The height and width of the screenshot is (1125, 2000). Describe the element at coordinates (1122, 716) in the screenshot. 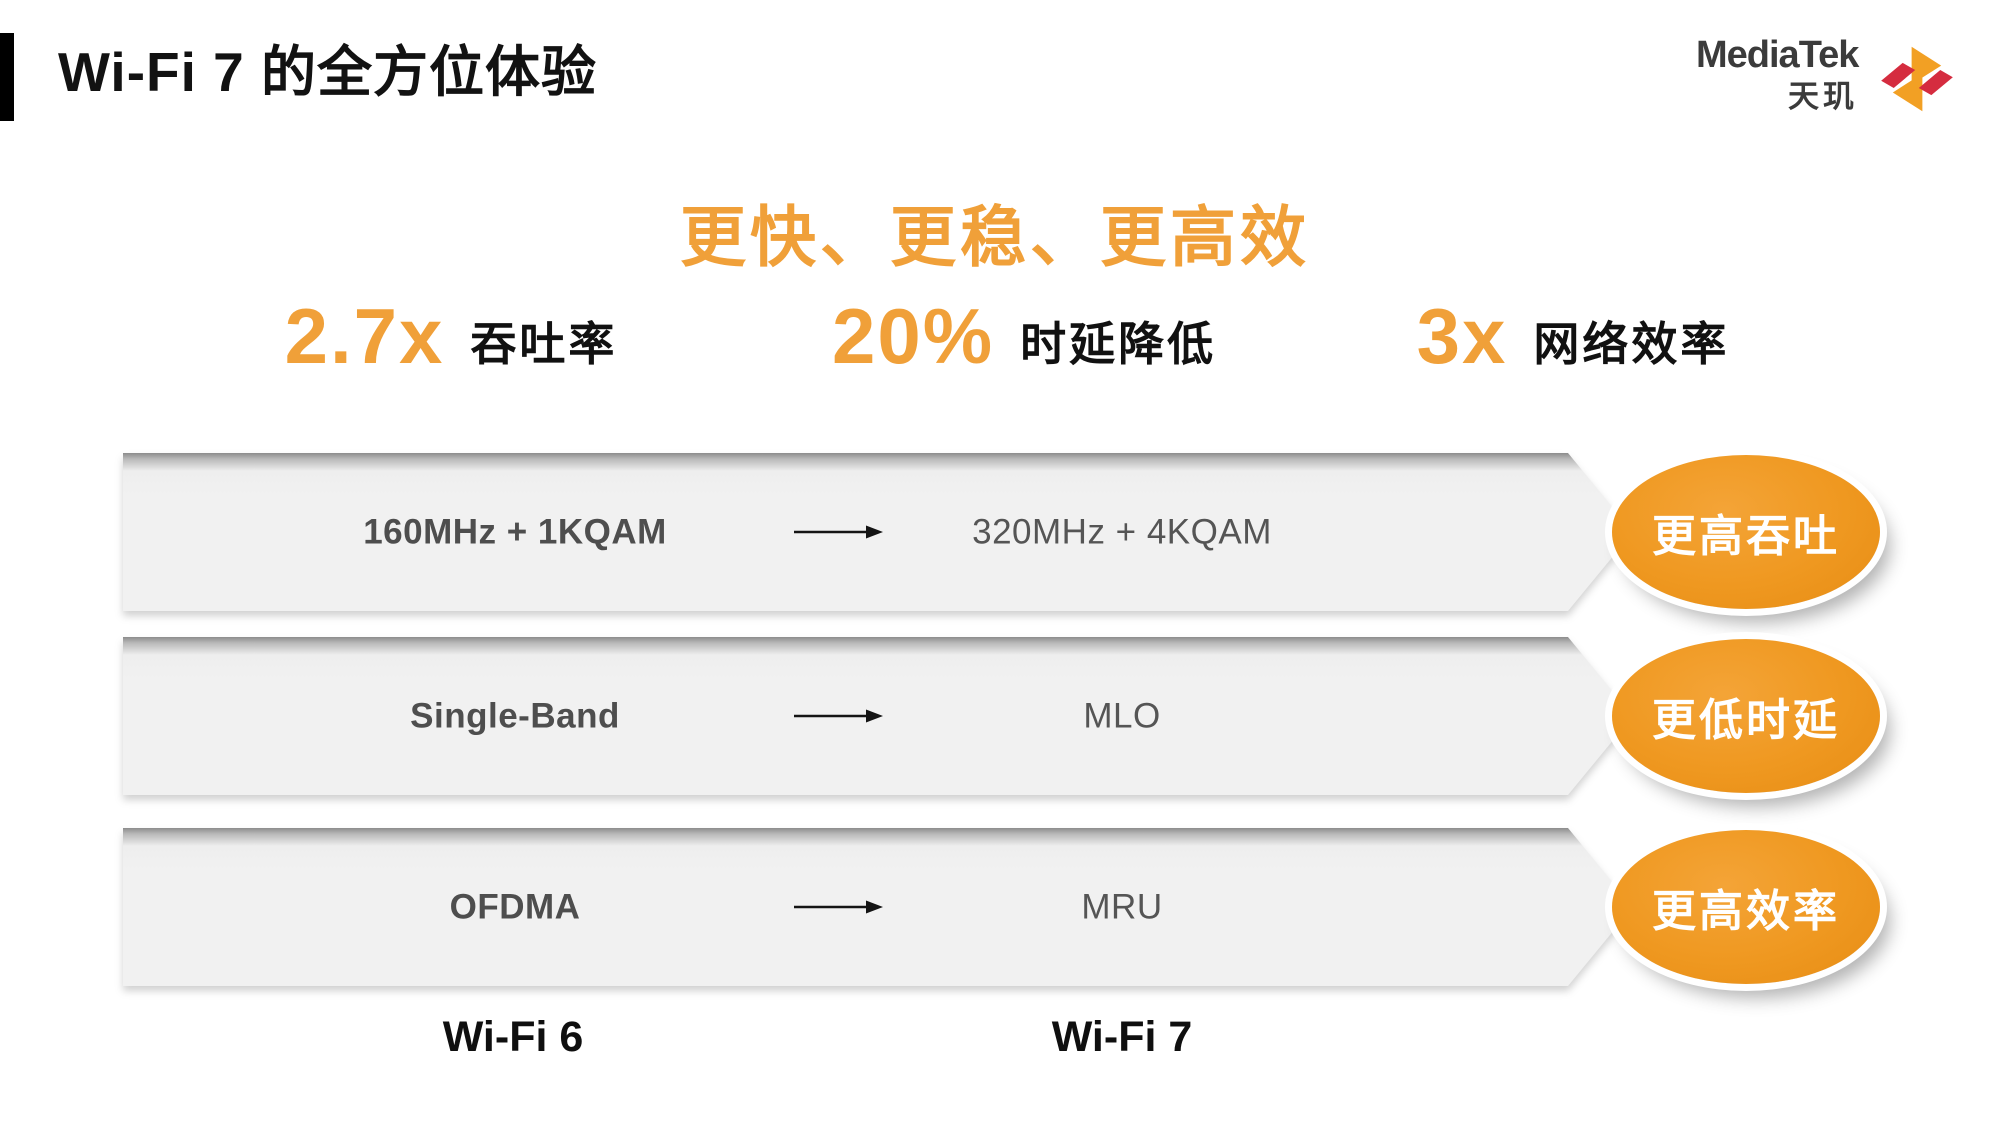

I see `wifi7-value: MLO` at that location.